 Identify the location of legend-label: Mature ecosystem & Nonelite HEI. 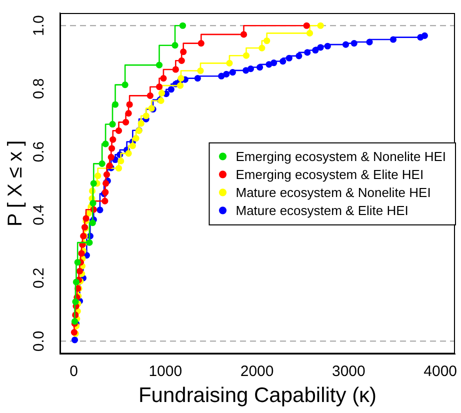
(333, 192).